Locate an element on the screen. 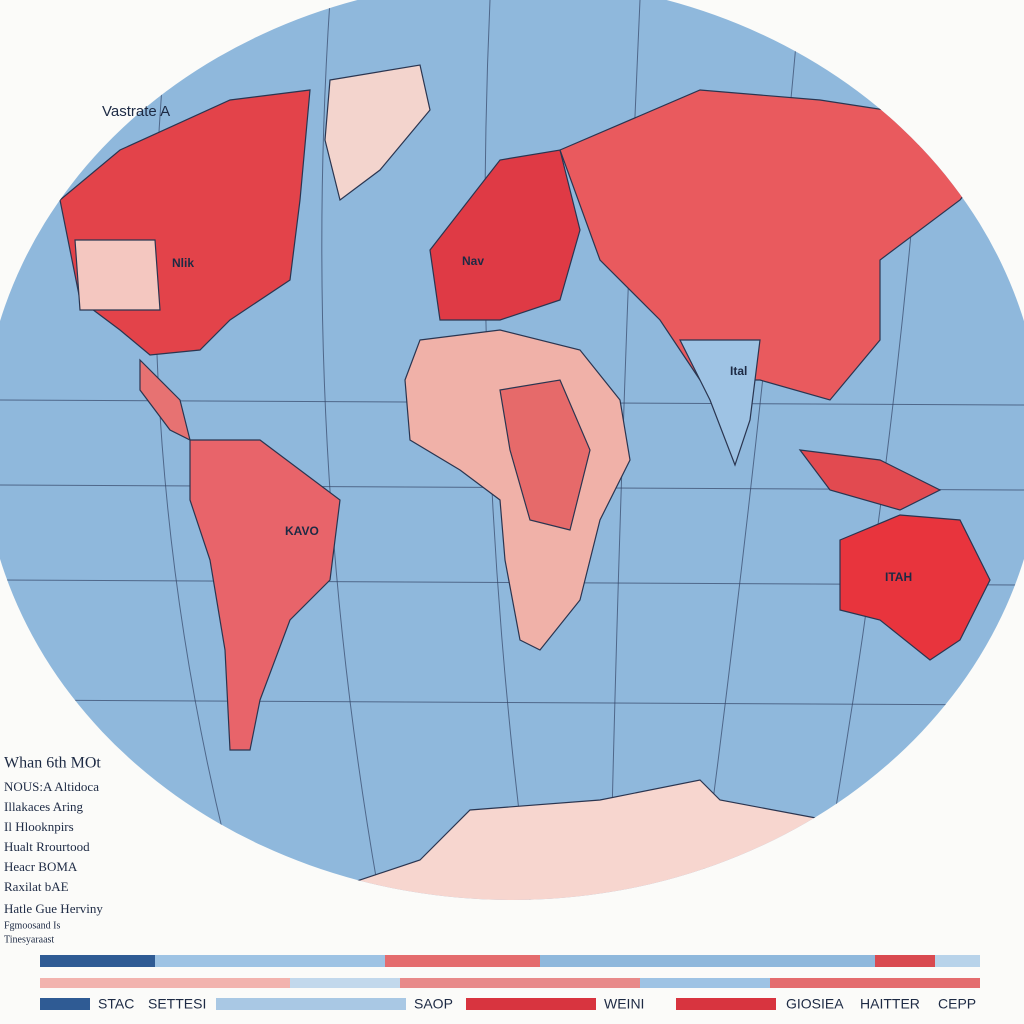  map-label: ITAH is located at coordinates (898, 577).